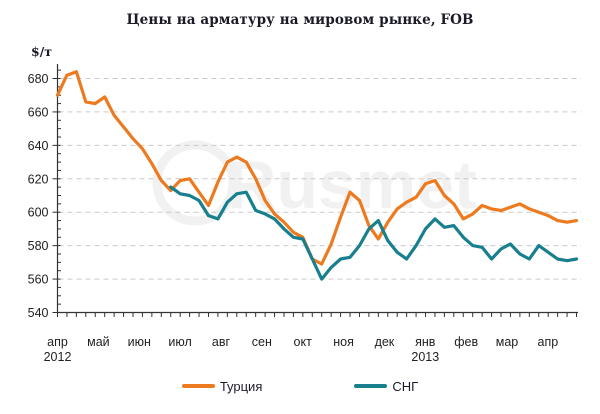 The width and height of the screenshot is (600, 414). Describe the element at coordinates (466, 342) in the screenshot. I see `x-month-label-10: фев` at that location.